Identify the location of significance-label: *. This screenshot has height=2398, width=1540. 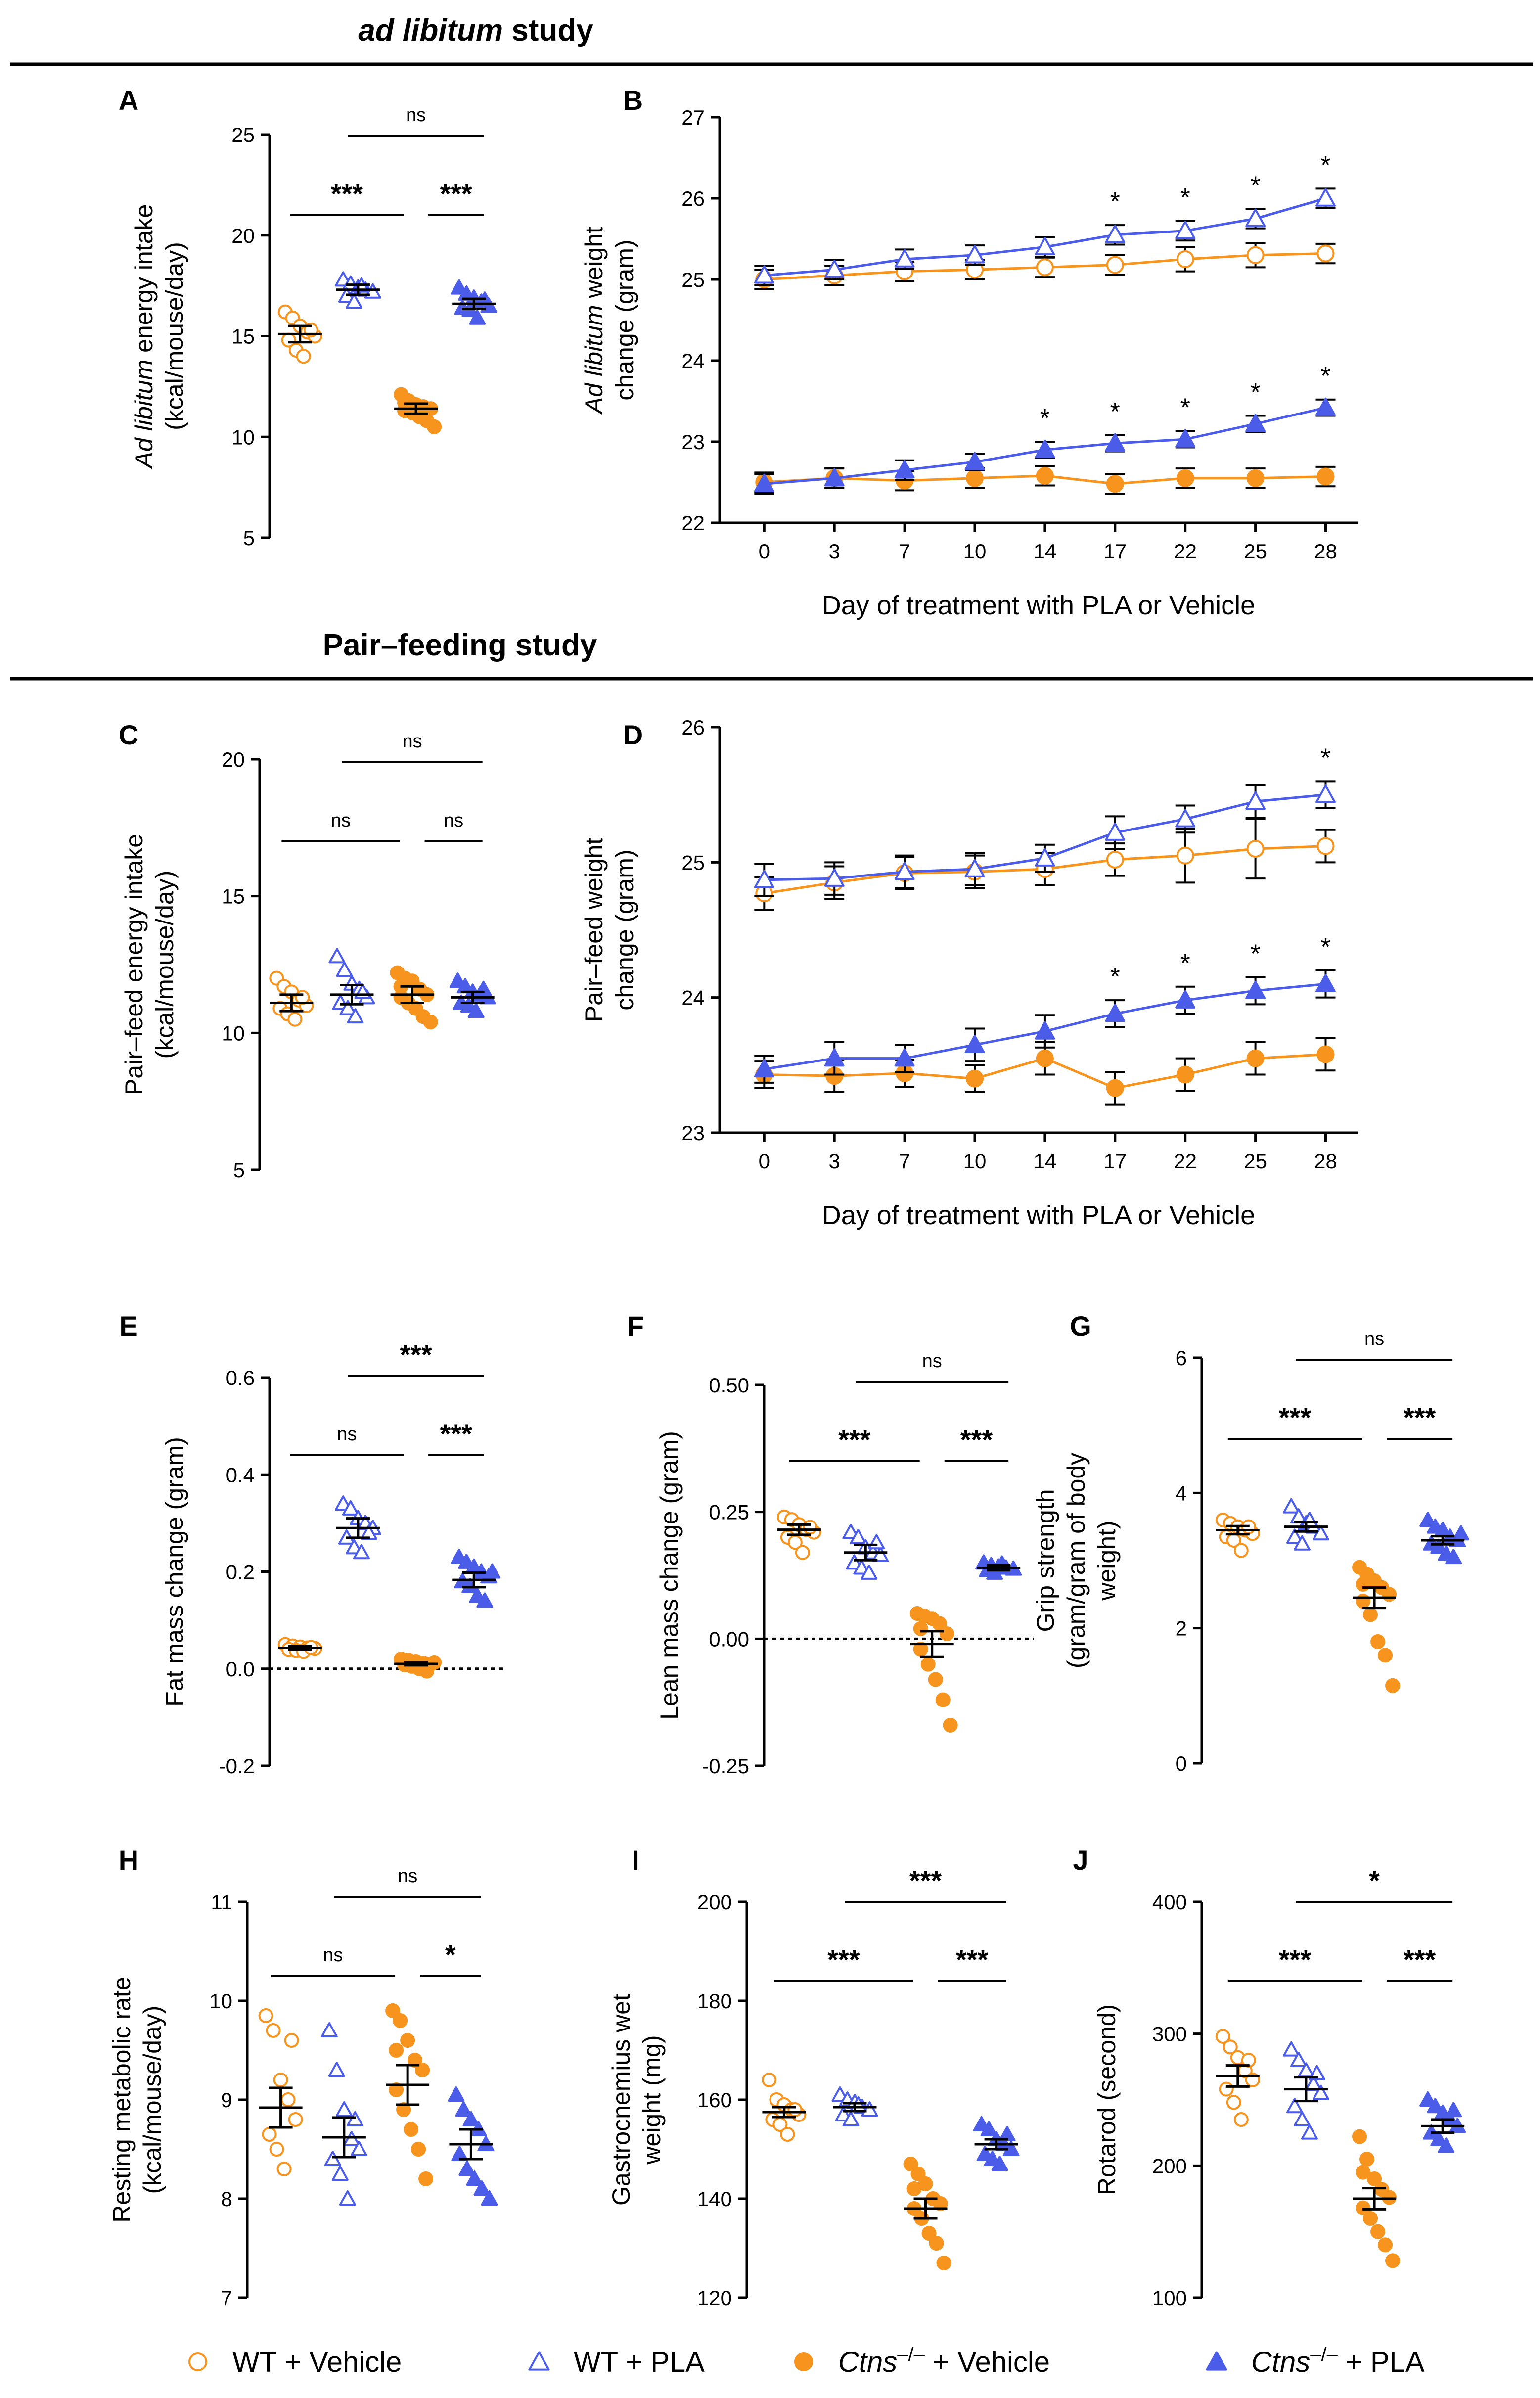
(1374, 1880).